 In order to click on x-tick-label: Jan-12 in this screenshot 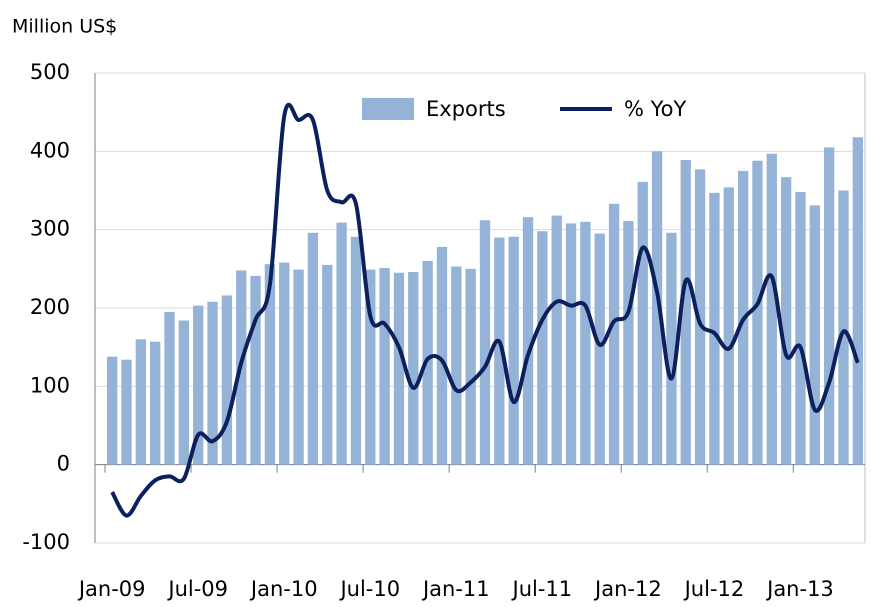, I will do `click(627, 589)`.